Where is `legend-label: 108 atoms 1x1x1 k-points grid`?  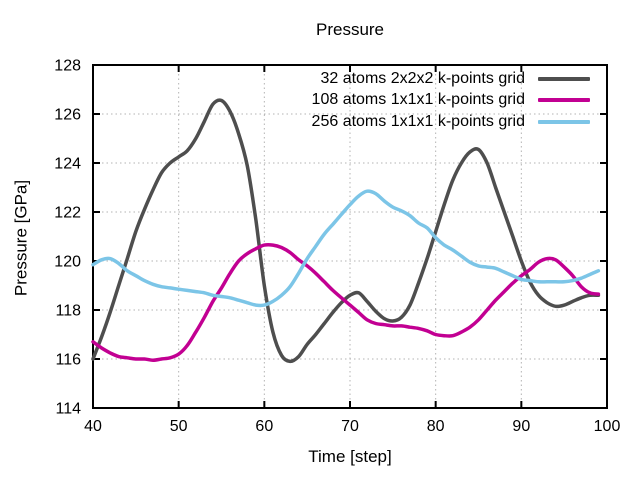 legend-label: 108 atoms 1x1x1 k-points grid is located at coordinates (418, 100).